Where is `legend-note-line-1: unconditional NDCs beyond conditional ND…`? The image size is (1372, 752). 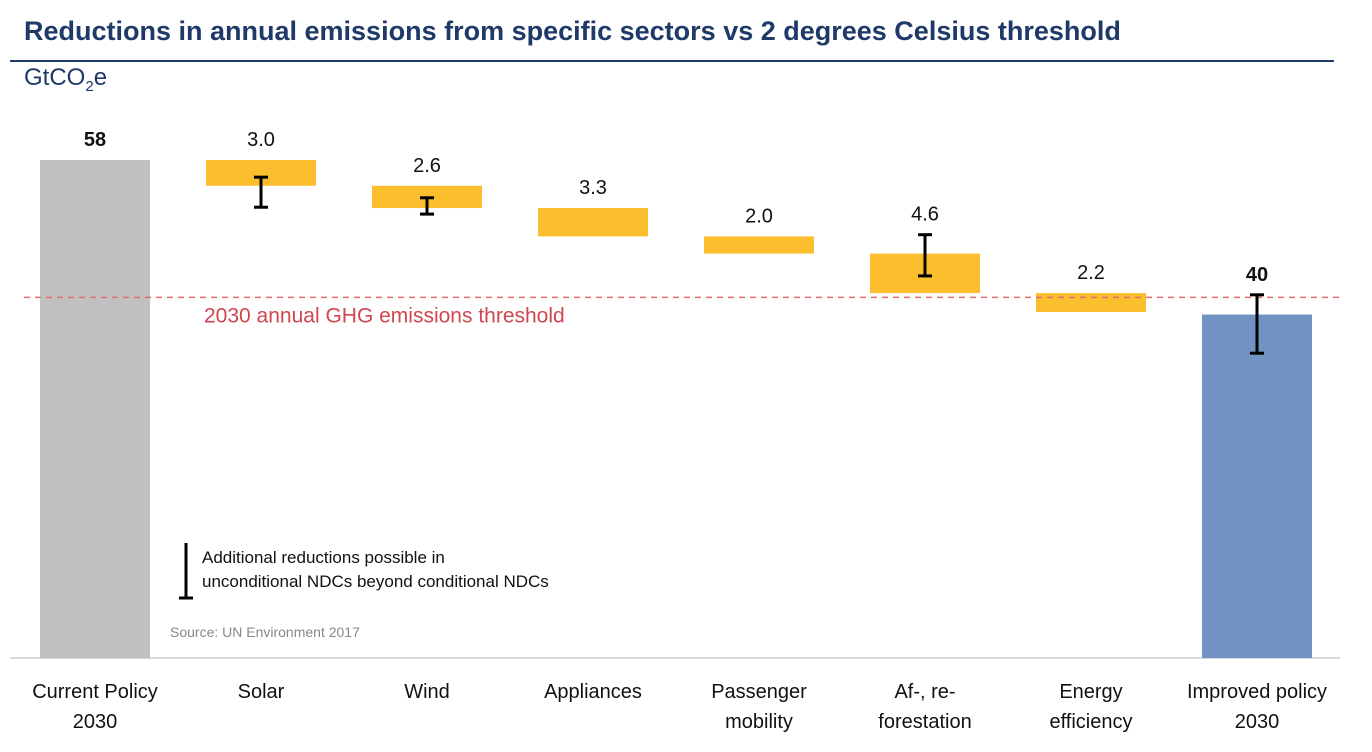
legend-note-line-1: unconditional NDCs beyond conditional ND… is located at coordinates (375, 581).